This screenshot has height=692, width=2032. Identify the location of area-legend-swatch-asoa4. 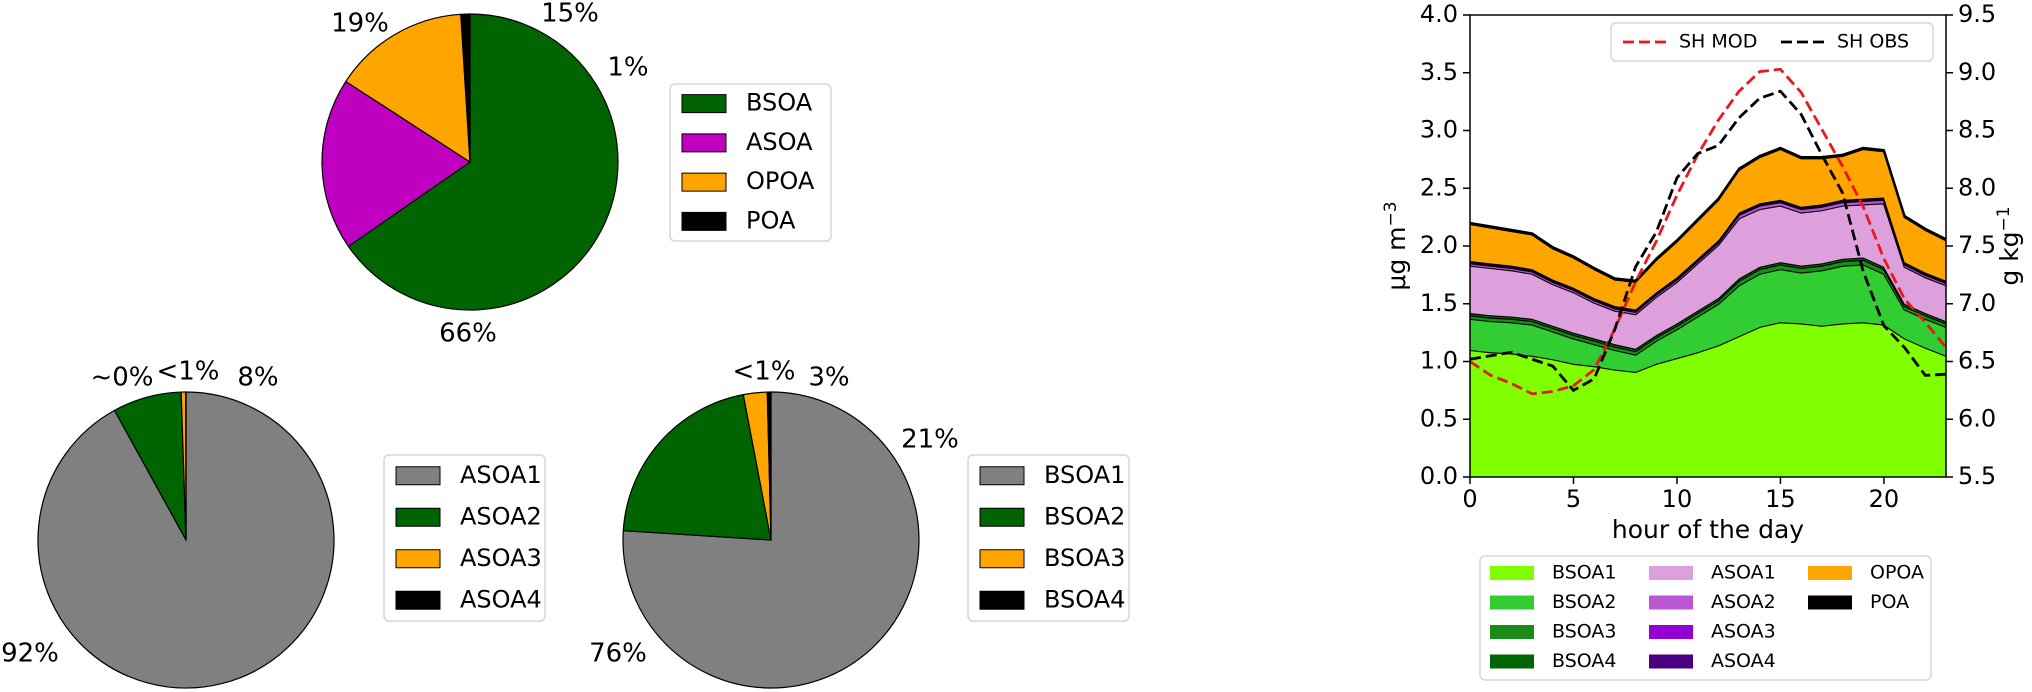
(1671, 661).